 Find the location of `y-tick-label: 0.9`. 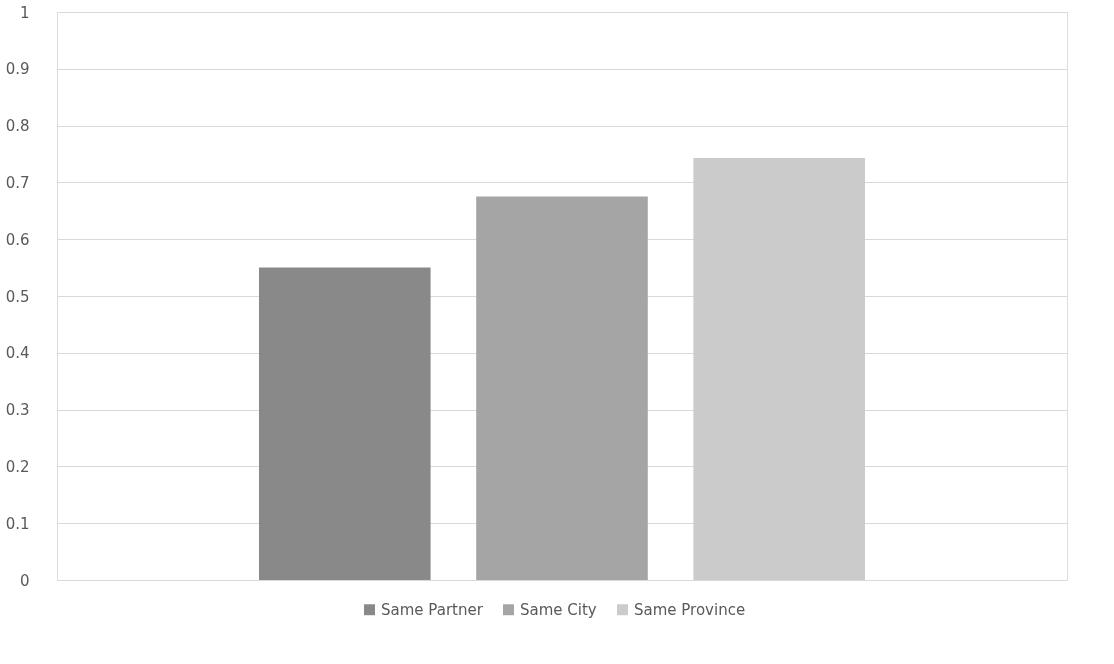

y-tick-label: 0.9 is located at coordinates (17, 69).